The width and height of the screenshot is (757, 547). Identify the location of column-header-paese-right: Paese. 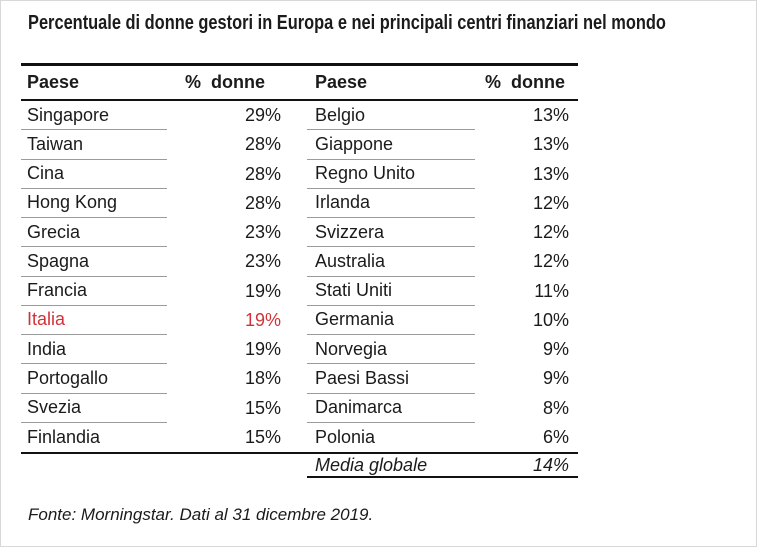
(341, 82).